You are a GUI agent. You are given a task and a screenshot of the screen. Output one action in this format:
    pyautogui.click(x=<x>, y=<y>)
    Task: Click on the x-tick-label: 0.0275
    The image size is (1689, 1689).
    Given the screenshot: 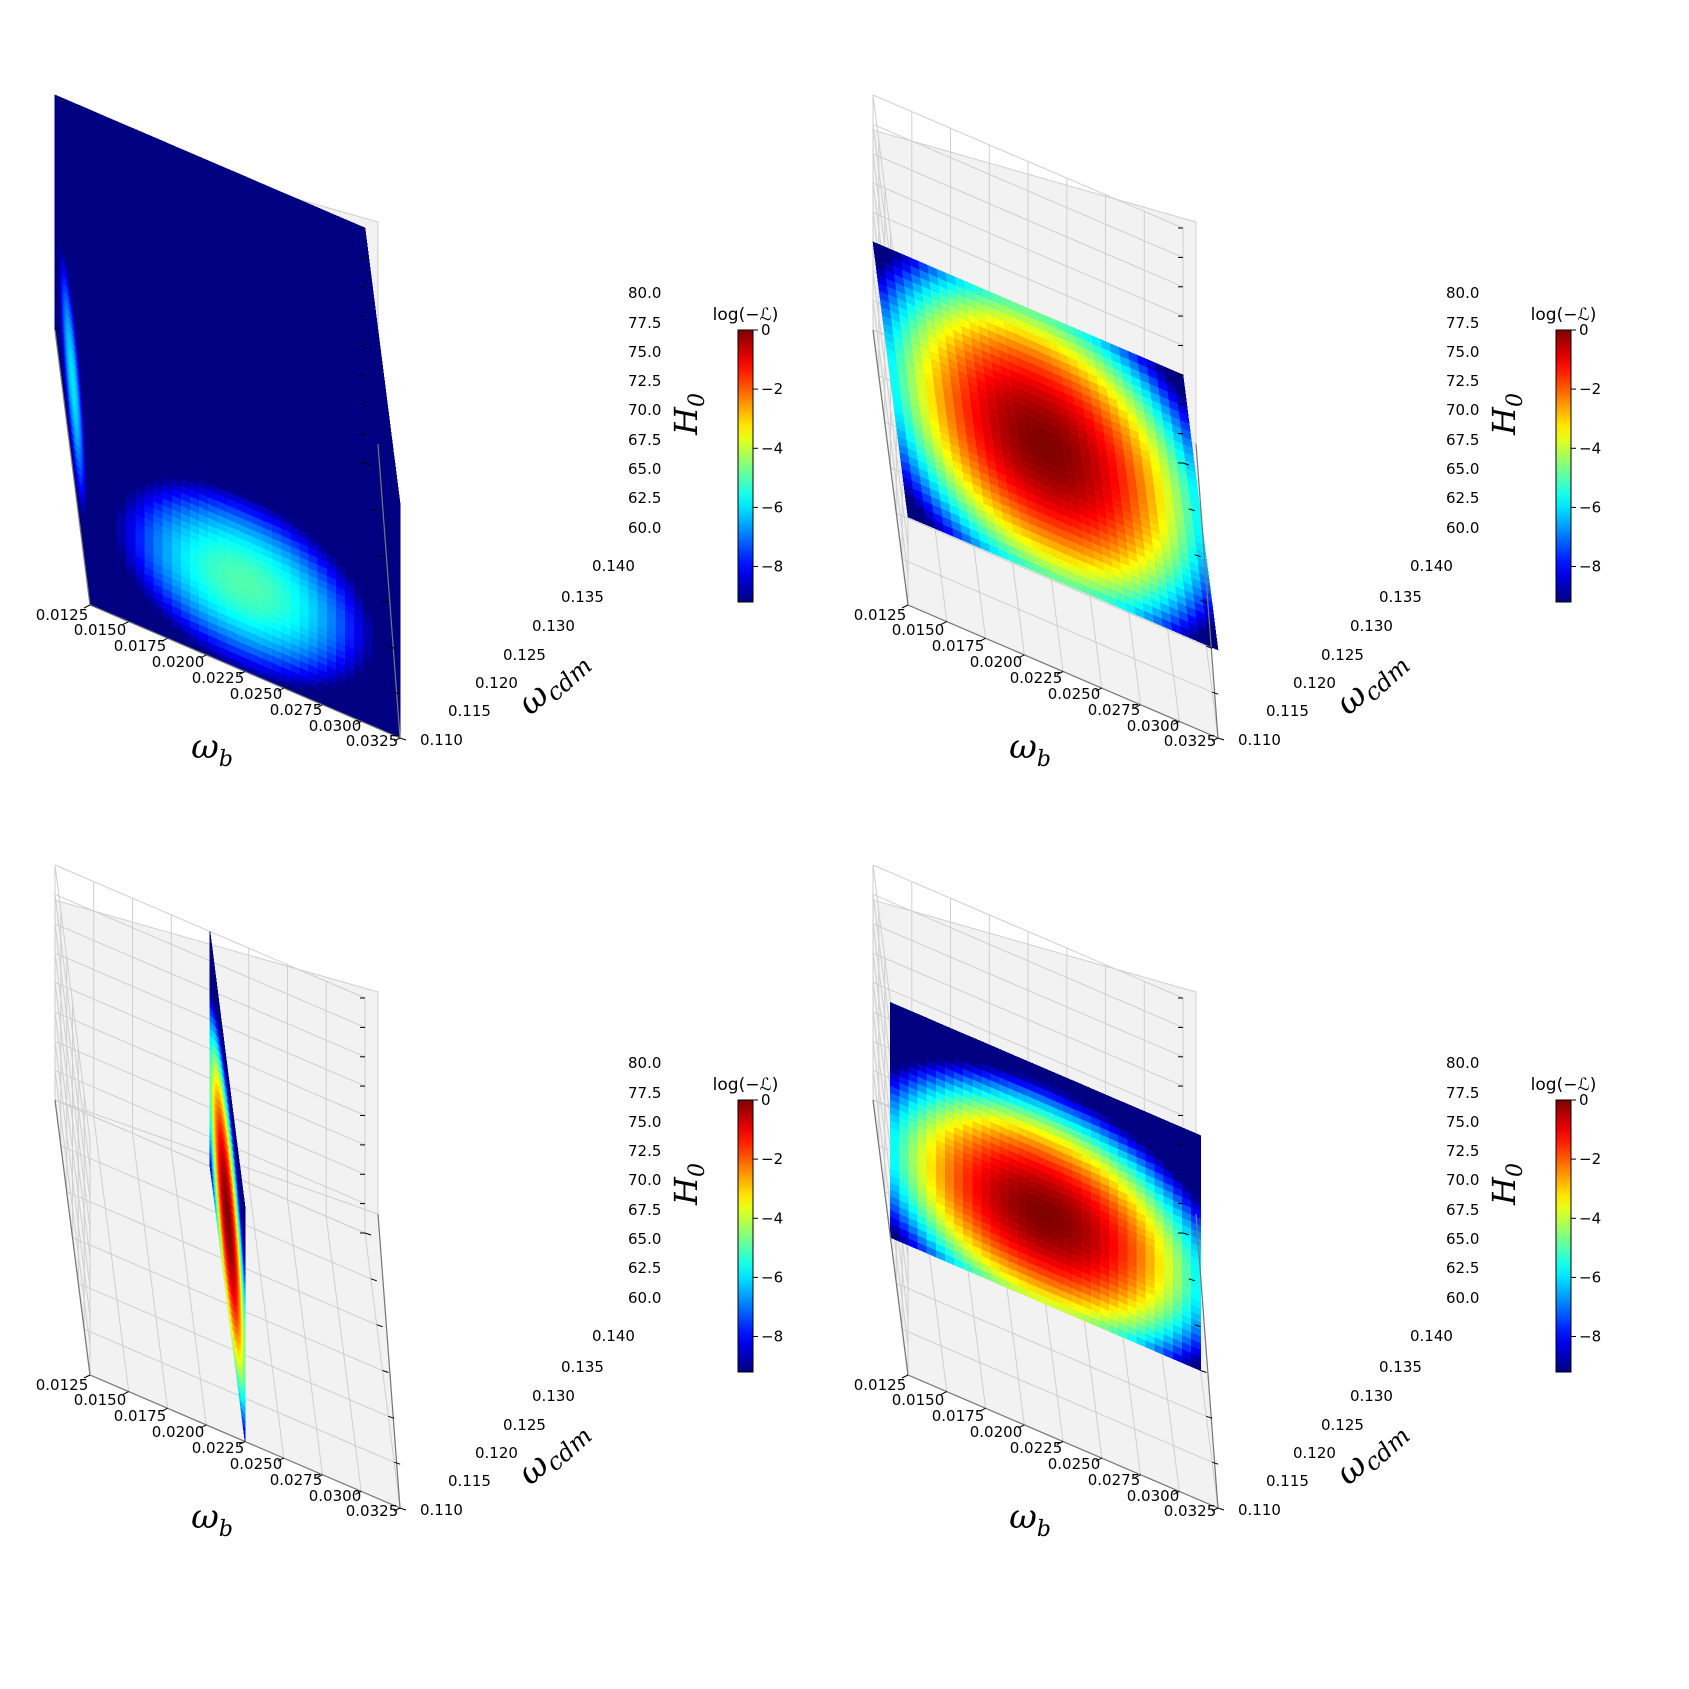 What is the action you would take?
    pyautogui.click(x=1114, y=1480)
    